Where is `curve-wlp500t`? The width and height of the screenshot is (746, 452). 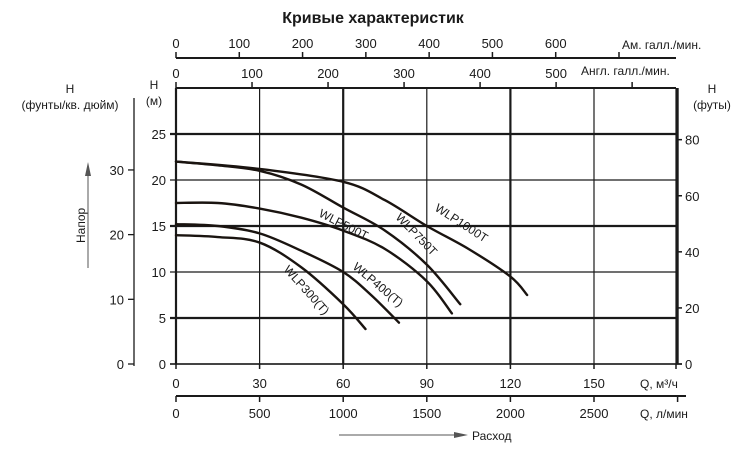
curve-wlp500t is located at coordinates (314, 258).